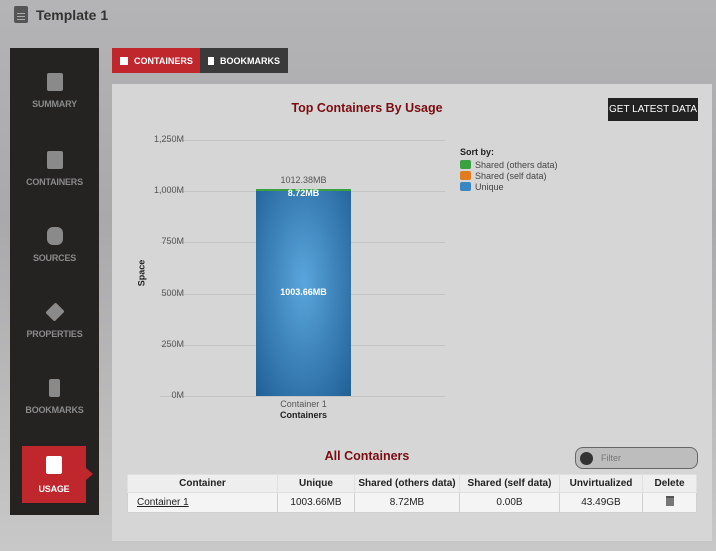 This screenshot has width=716, height=551. I want to click on y-tick-label: 500M, so click(172, 292).